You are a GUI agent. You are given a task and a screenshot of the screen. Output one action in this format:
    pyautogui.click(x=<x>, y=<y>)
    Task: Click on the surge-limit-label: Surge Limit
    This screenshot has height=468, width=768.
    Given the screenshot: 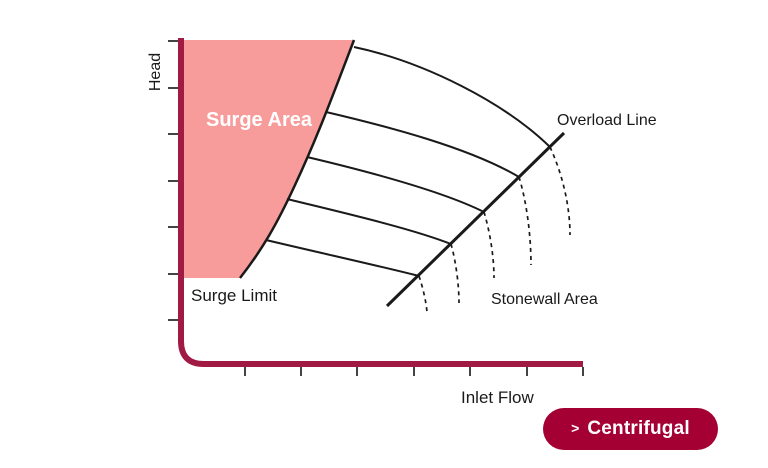 What is the action you would take?
    pyautogui.click(x=234, y=295)
    